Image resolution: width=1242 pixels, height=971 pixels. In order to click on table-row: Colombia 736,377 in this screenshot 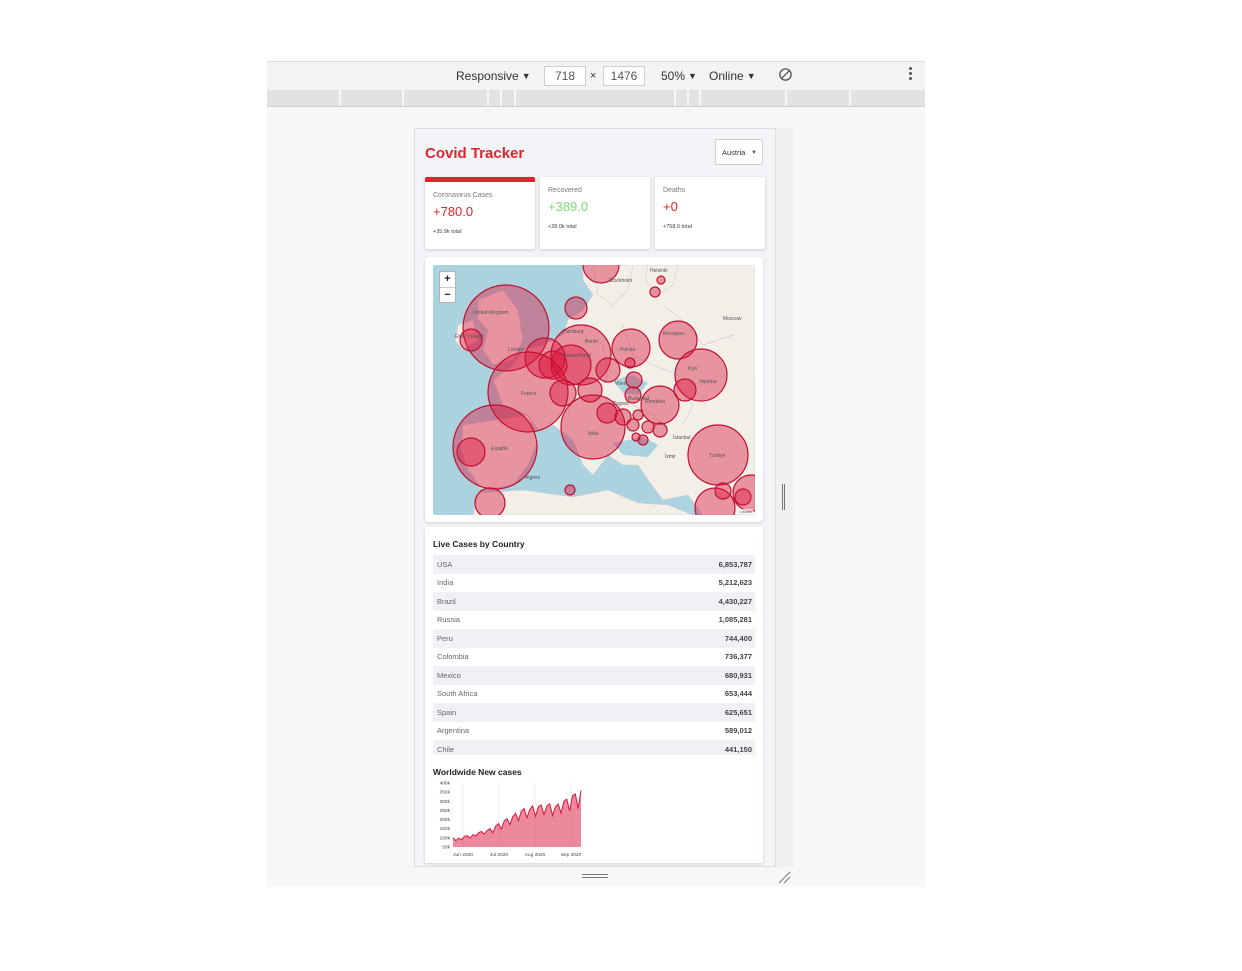, I will do `click(594, 657)`.